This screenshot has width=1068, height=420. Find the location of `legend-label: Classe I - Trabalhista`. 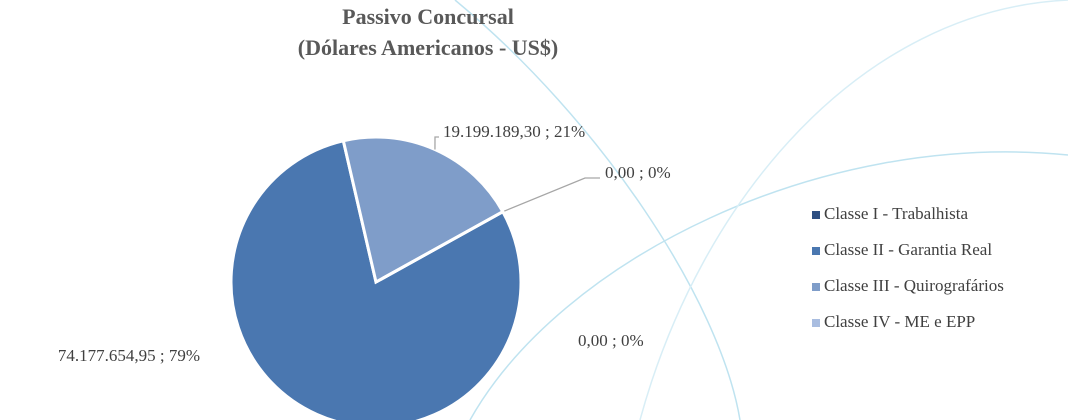

legend-label: Classe I - Trabalhista is located at coordinates (896, 213).